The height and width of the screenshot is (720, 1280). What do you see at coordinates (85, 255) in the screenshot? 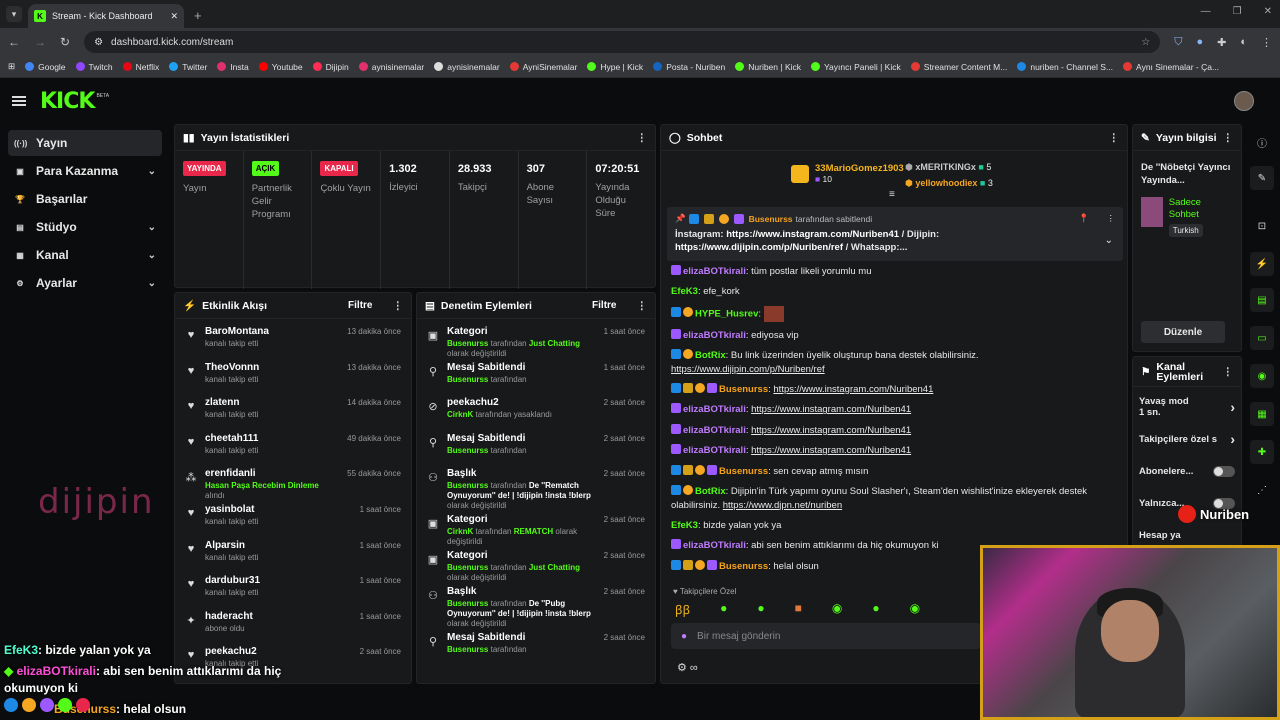
I see `sidebar-item-kanal: ▦ Kanal ⌄` at bounding box center [85, 255].